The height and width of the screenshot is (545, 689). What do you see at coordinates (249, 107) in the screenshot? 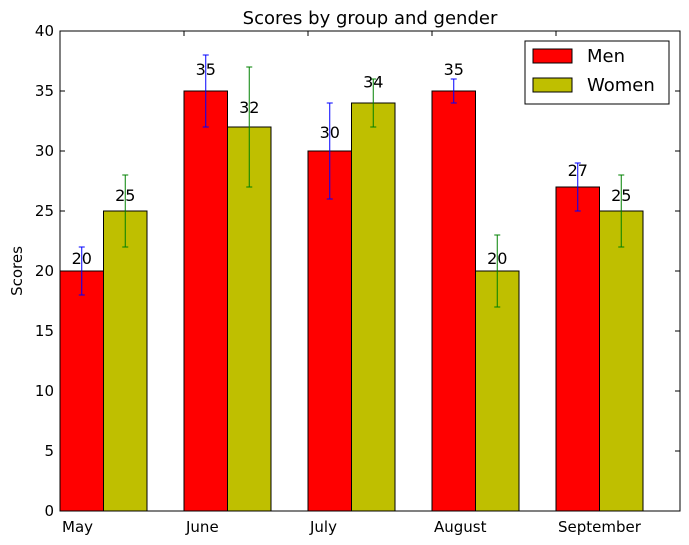
I see `data-label: 32` at bounding box center [249, 107].